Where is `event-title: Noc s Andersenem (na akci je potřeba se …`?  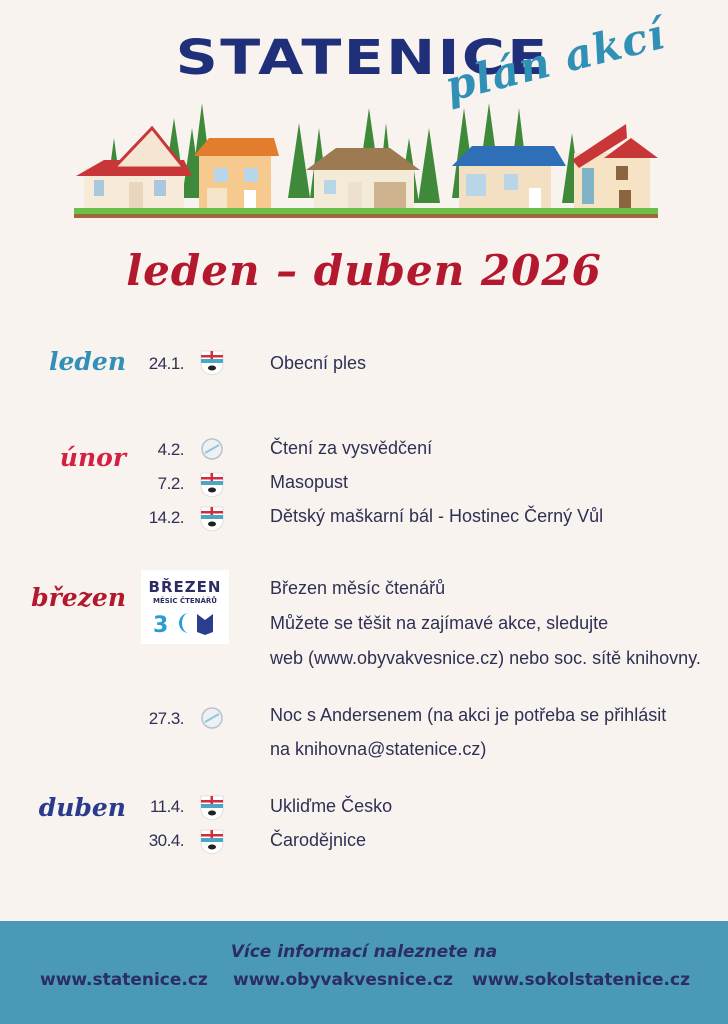 event-title: Noc s Andersenem (na akci je potřeba se … is located at coordinates (468, 715).